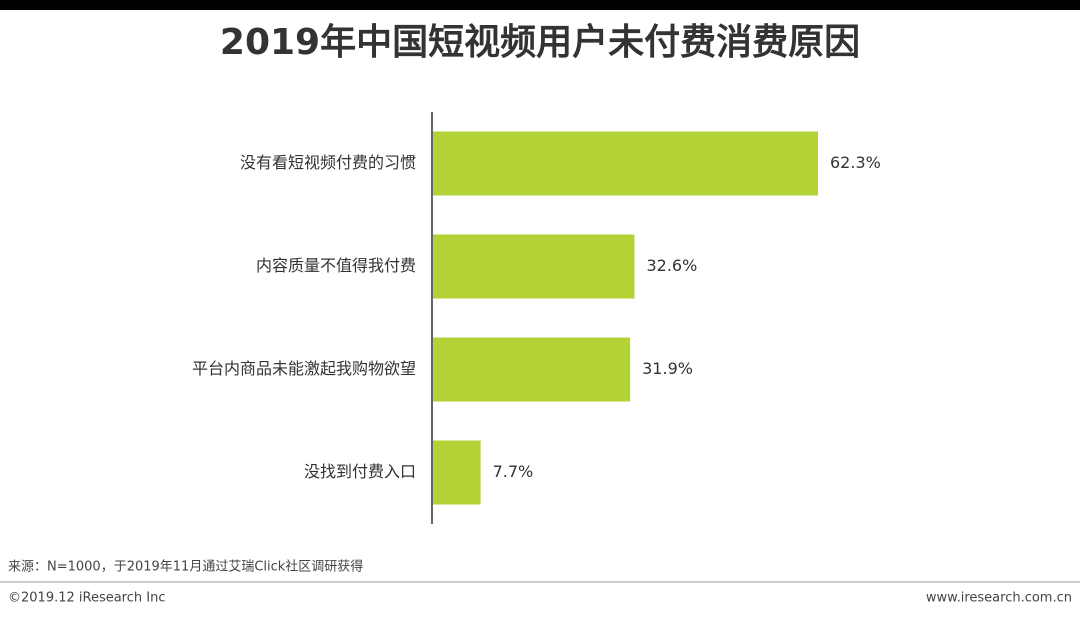  Describe the element at coordinates (185, 567) in the screenshot. I see `source-note: 来源：N=1000，于2019年11月通过艾瑞Click社区调研获得` at that location.